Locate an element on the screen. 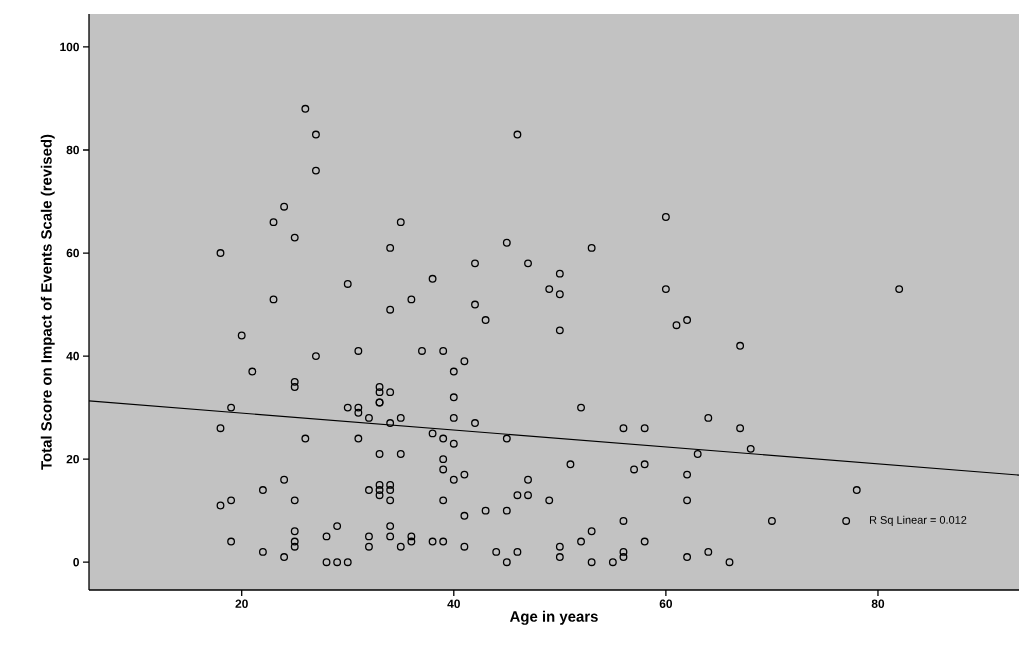  y-tick-label: 20 is located at coordinates (72, 459).